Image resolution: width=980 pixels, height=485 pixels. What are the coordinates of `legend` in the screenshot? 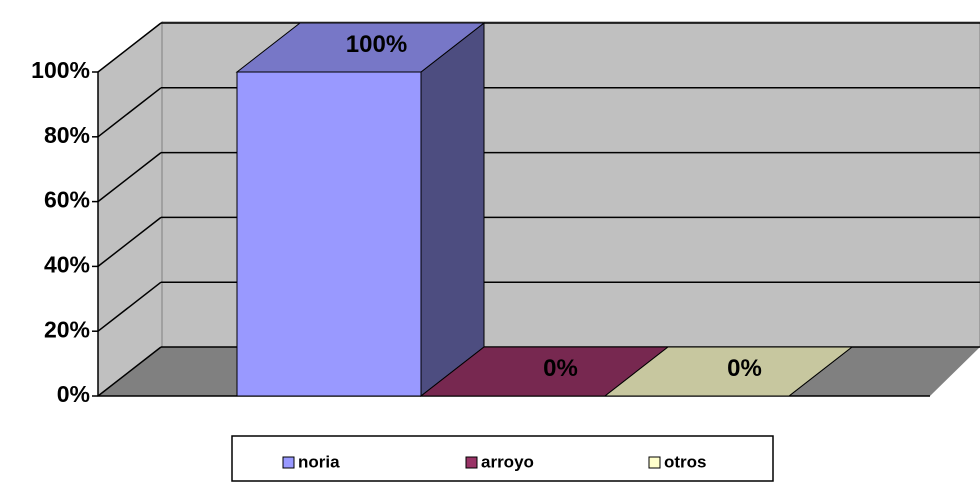 It's located at (502, 458).